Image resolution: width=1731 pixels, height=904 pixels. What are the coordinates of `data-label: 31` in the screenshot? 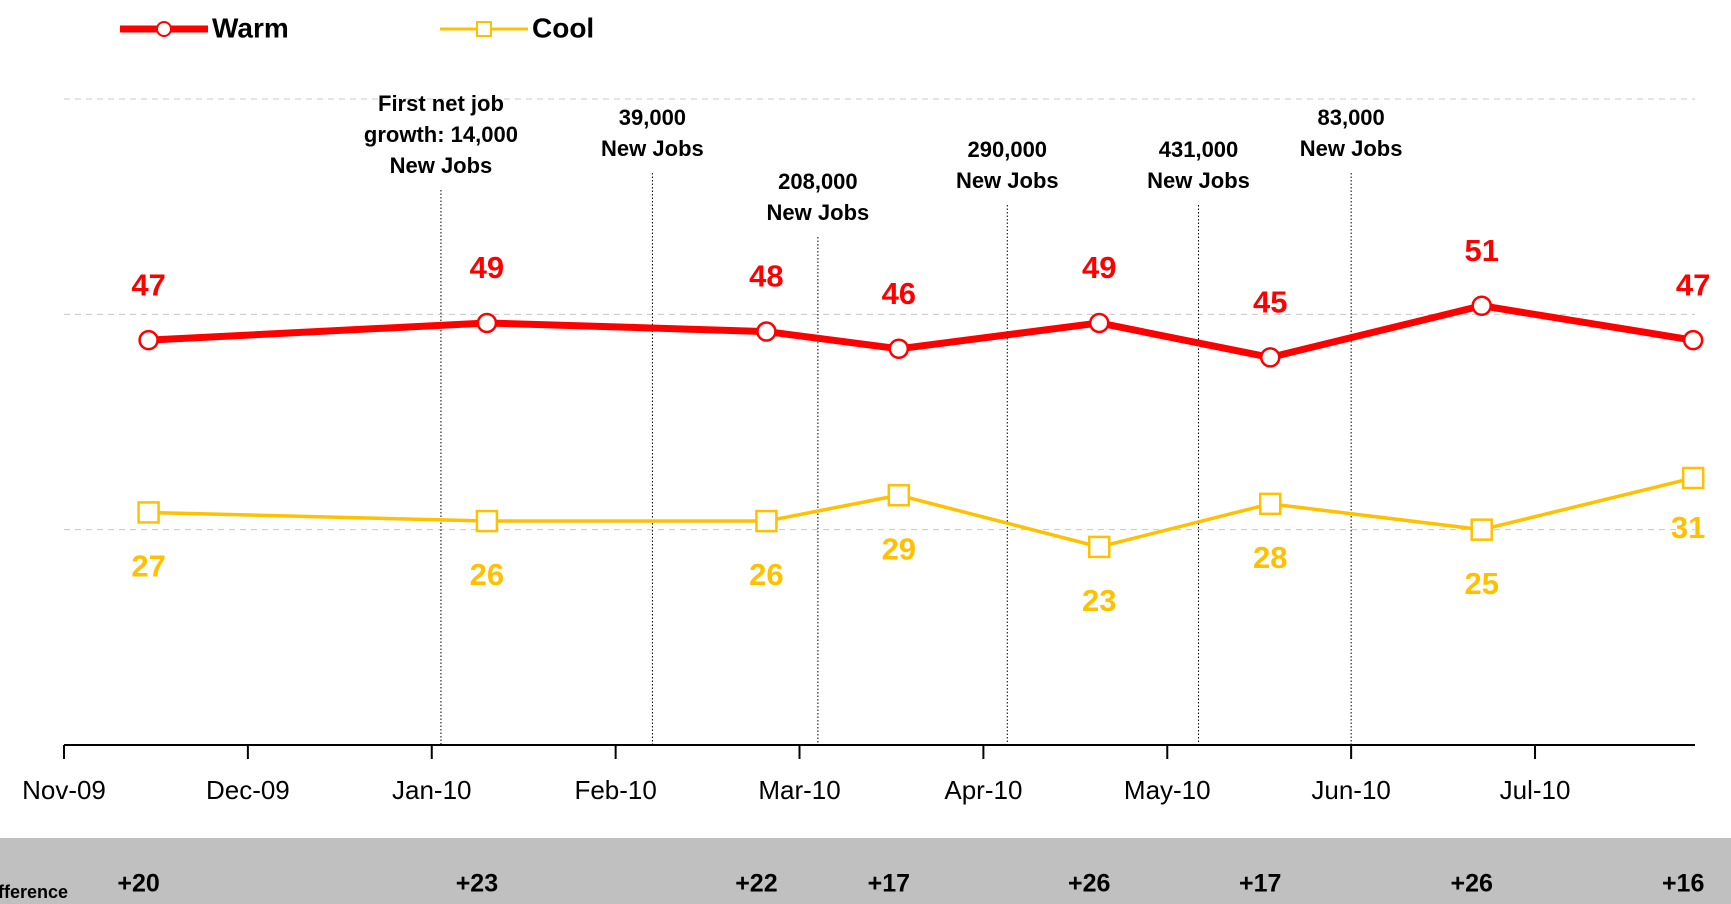 It's located at (1688, 527).